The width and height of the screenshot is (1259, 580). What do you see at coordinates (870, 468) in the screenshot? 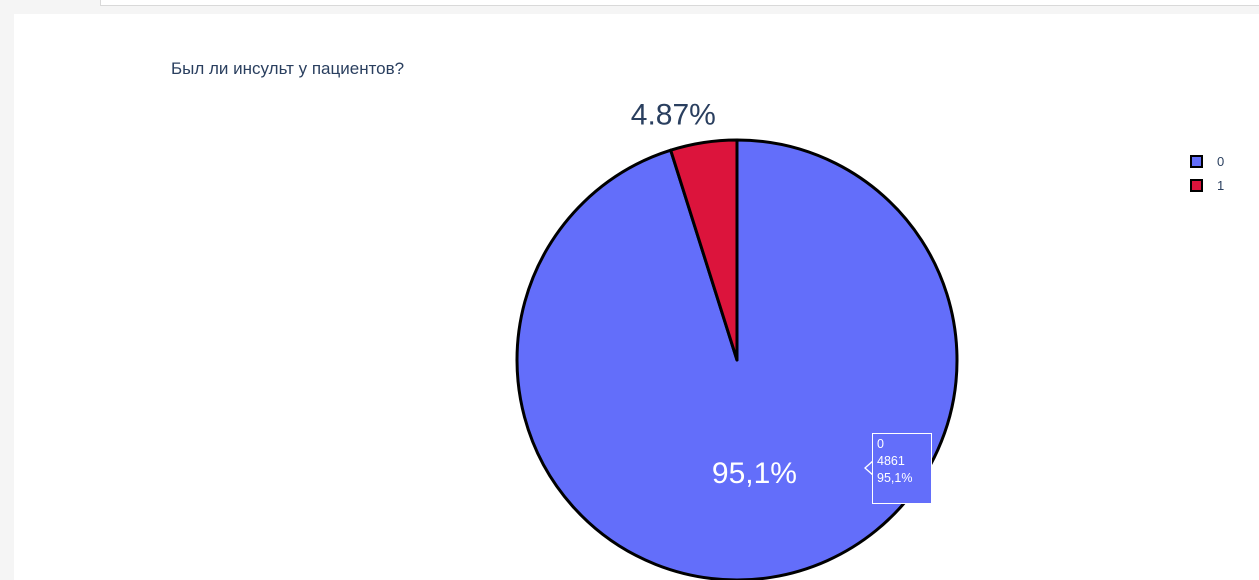
I see `tooltip-arrow-fill` at bounding box center [870, 468].